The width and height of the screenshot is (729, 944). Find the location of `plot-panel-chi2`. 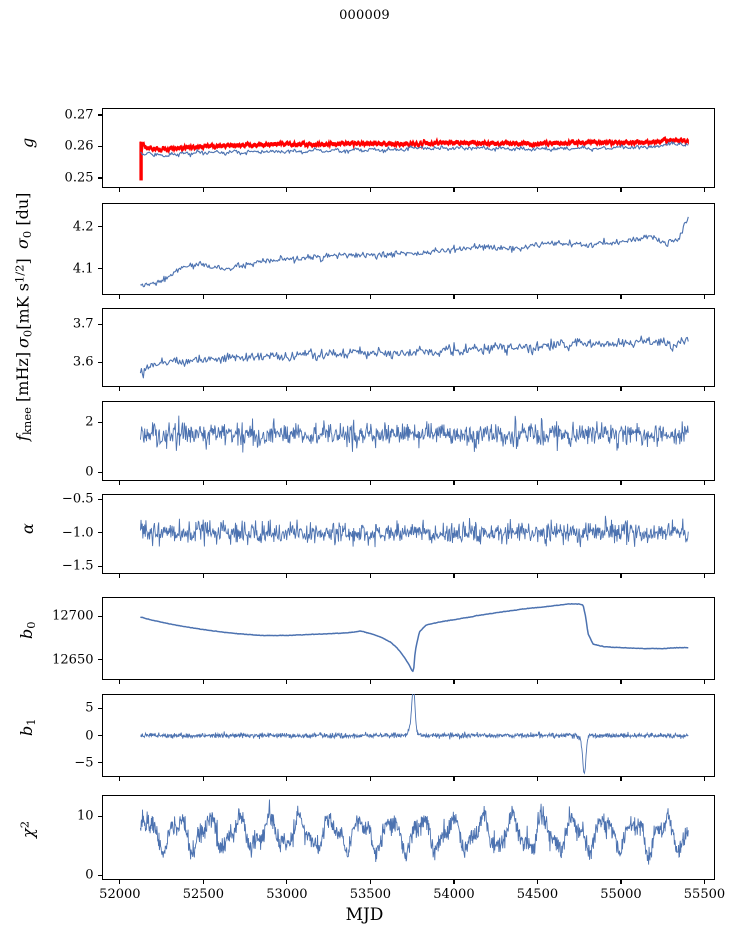

plot-panel-chi2 is located at coordinates (408, 837).